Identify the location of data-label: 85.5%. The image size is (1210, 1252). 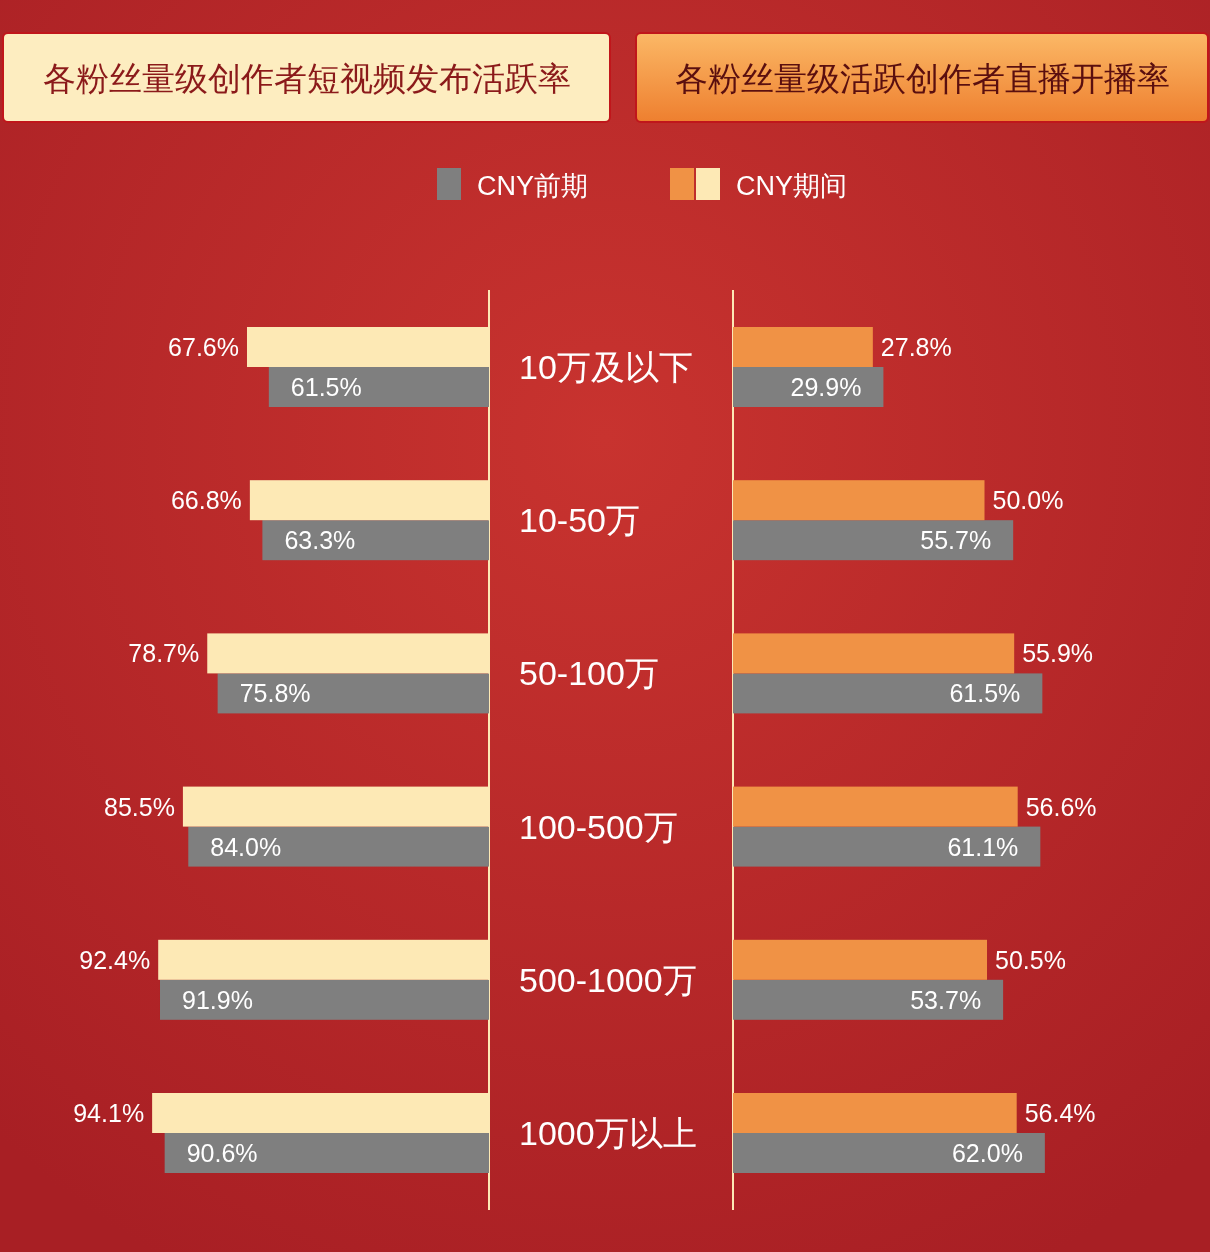
(139, 806).